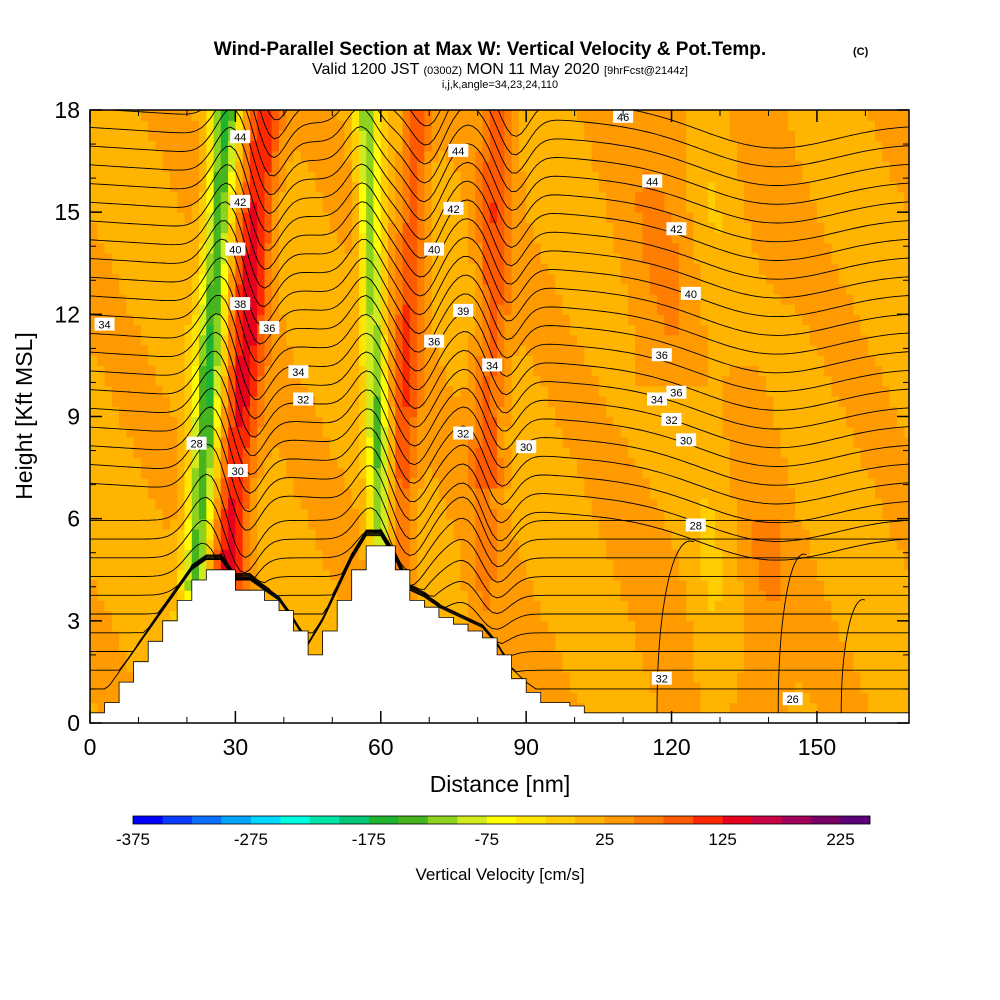 The height and width of the screenshot is (1000, 1000). Describe the element at coordinates (861, 52) in the screenshot. I see `chart-title-mark: (C)` at that location.